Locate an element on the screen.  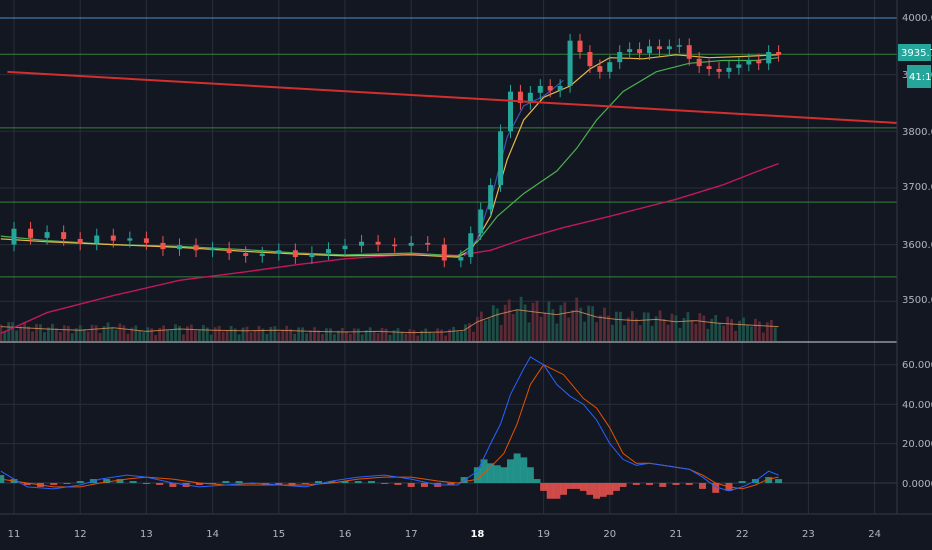
time-tick-label: 11 is located at coordinates (14, 534).